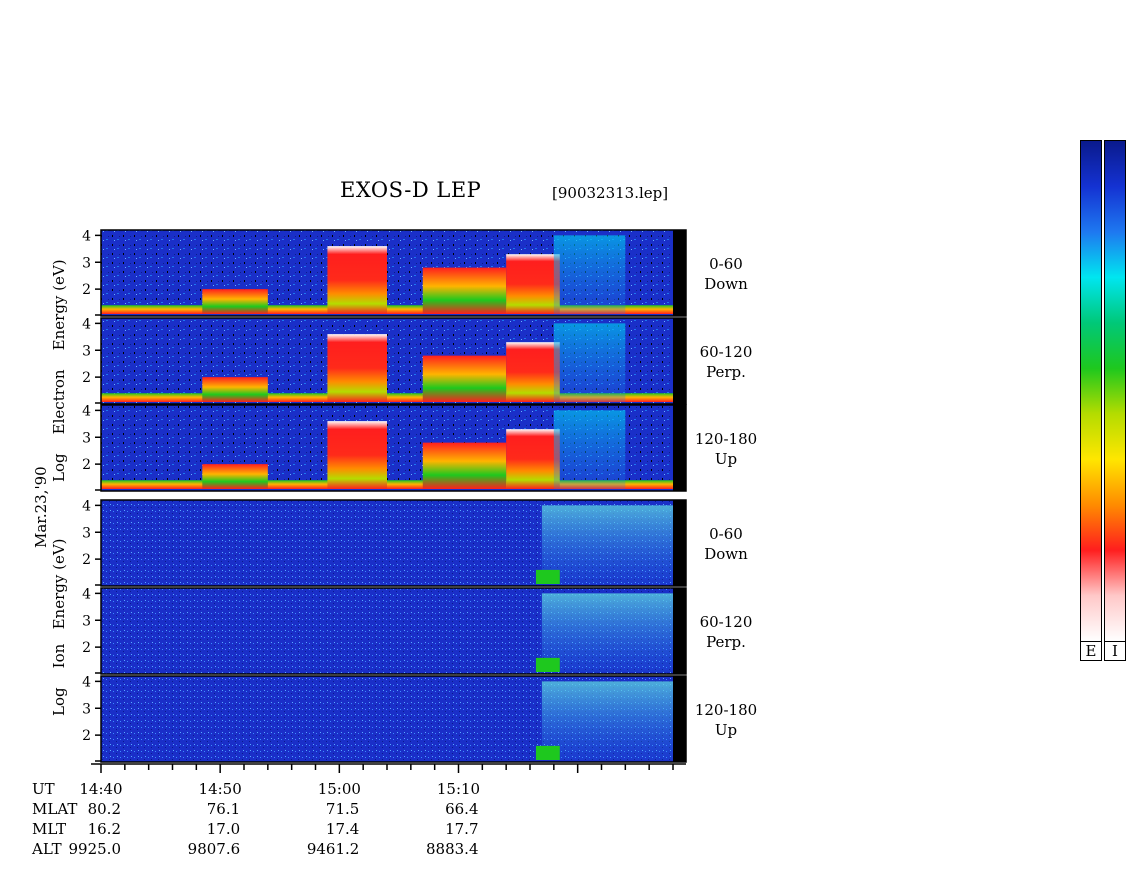  I want to click on pitch-angle-range: 60-120, so click(726, 622).